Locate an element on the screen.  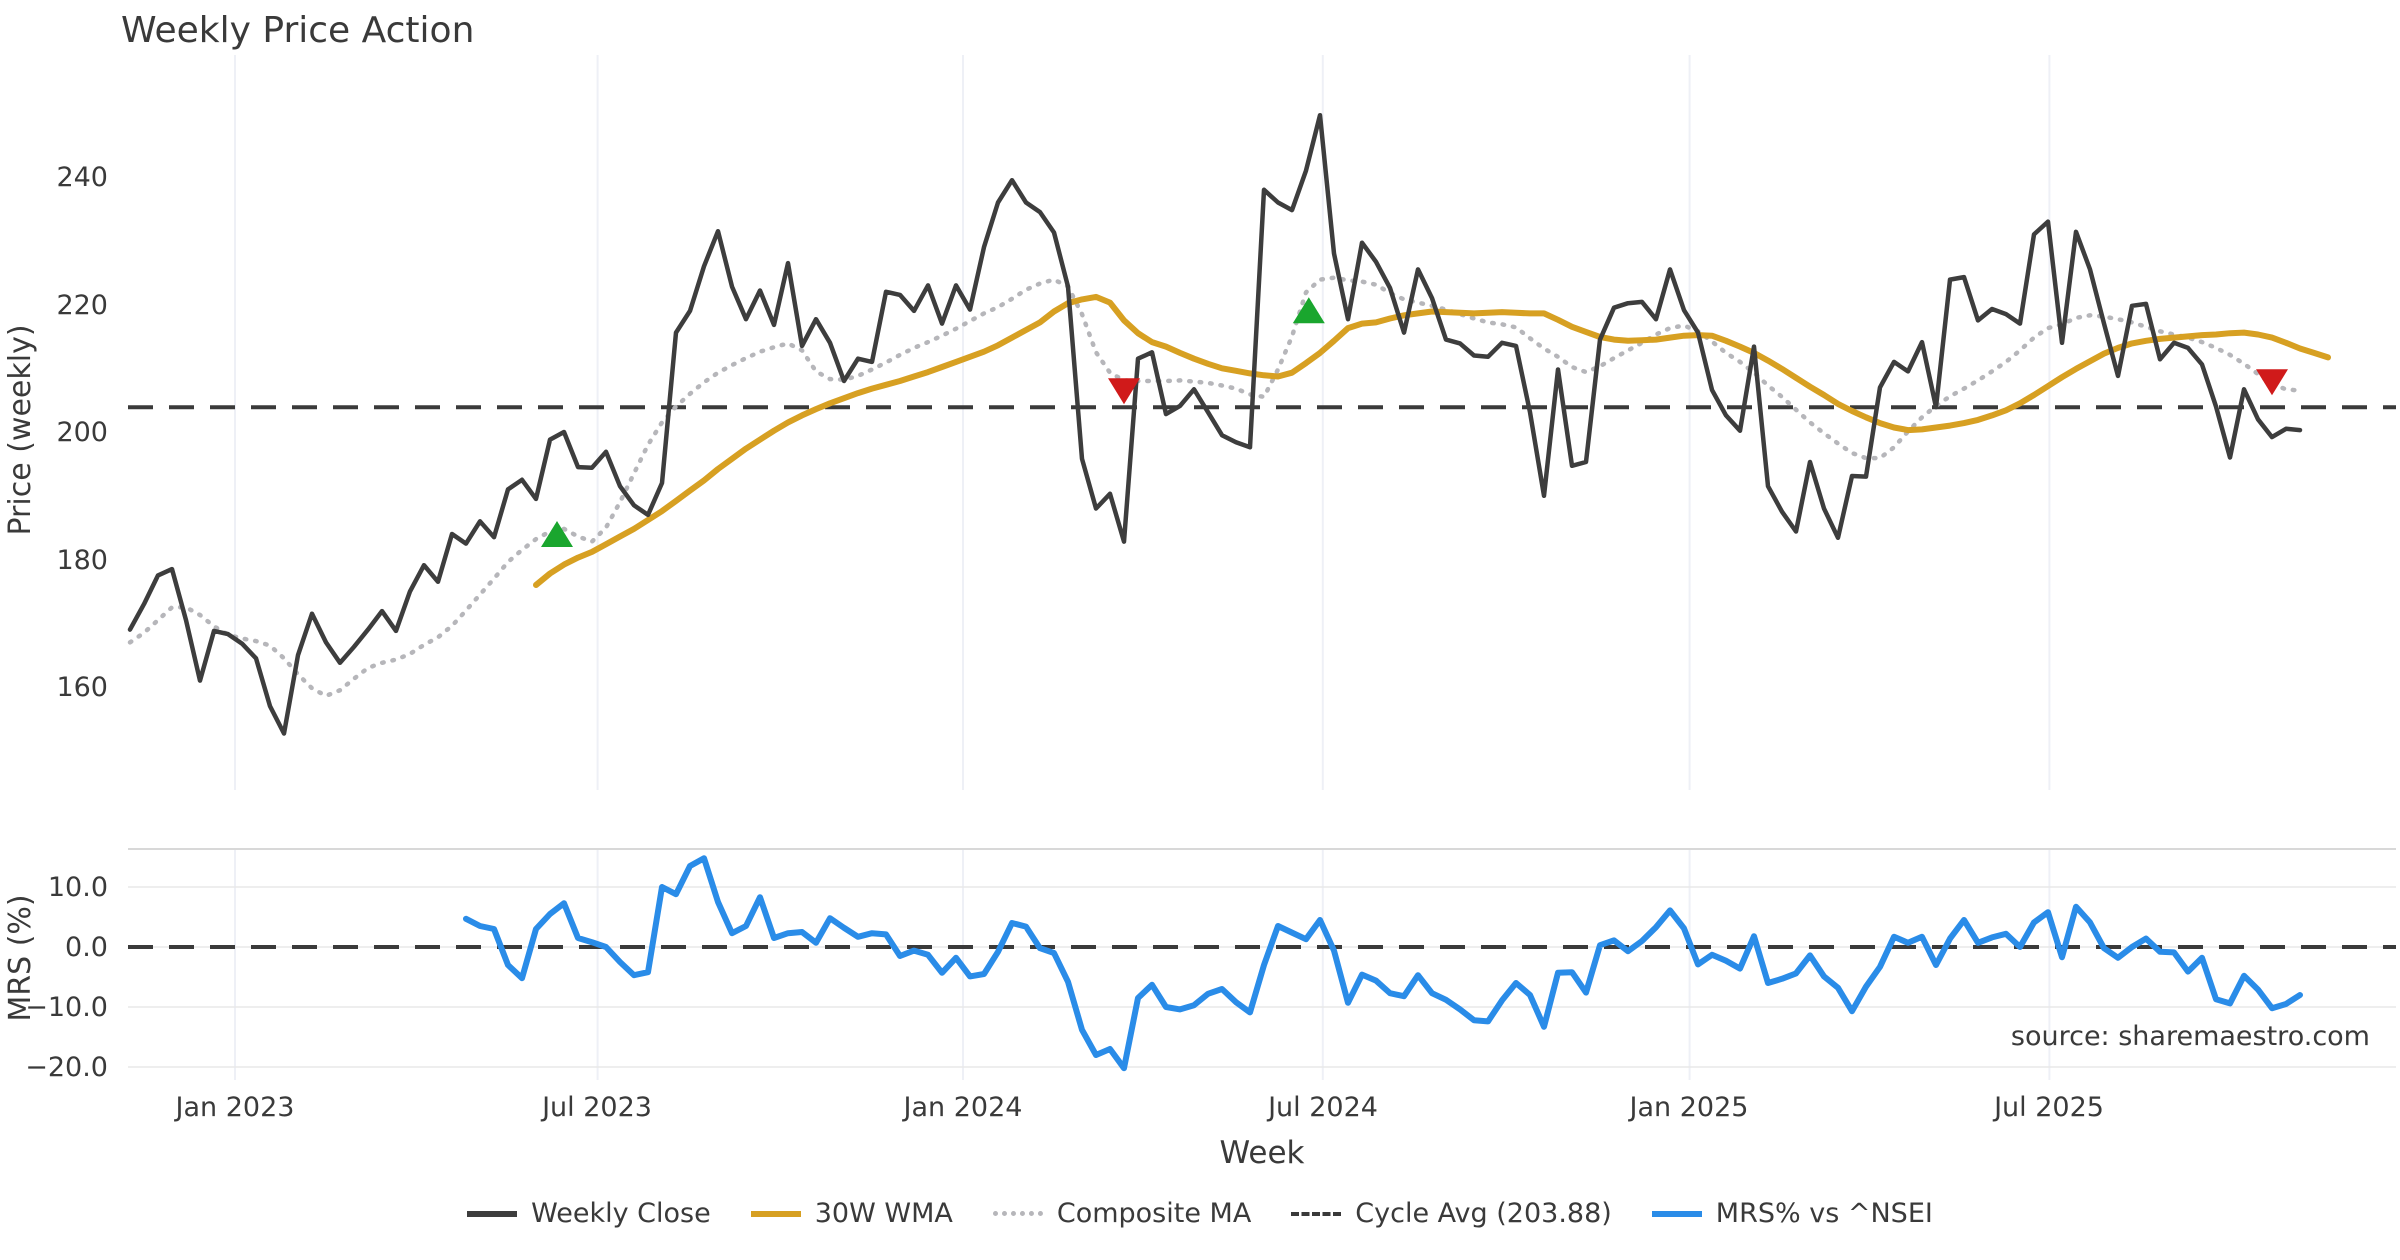
legend-label: Cycle Avg (203.88) is located at coordinates (1483, 1213).